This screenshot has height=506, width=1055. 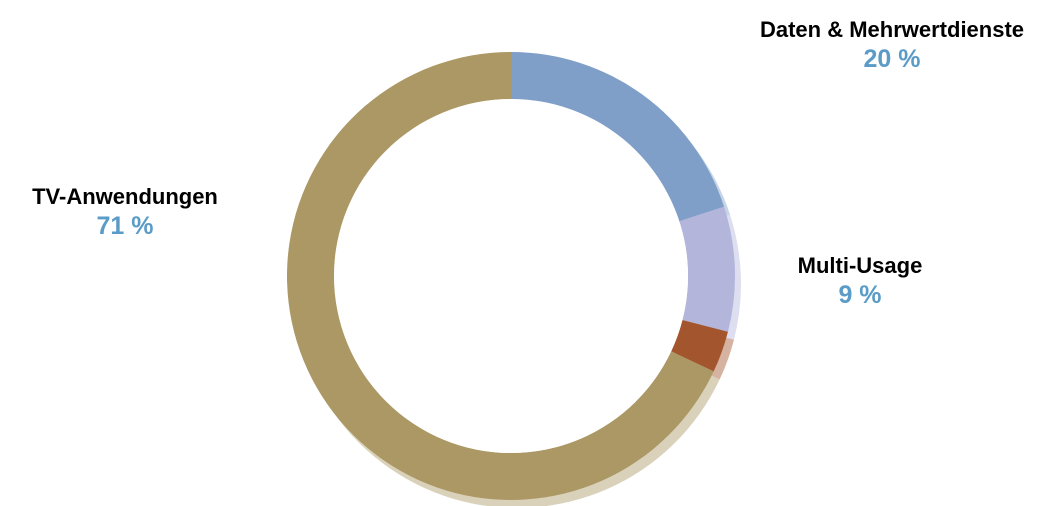 I want to click on donut-slice-daten-mehrwertdienste, so click(x=618, y=137).